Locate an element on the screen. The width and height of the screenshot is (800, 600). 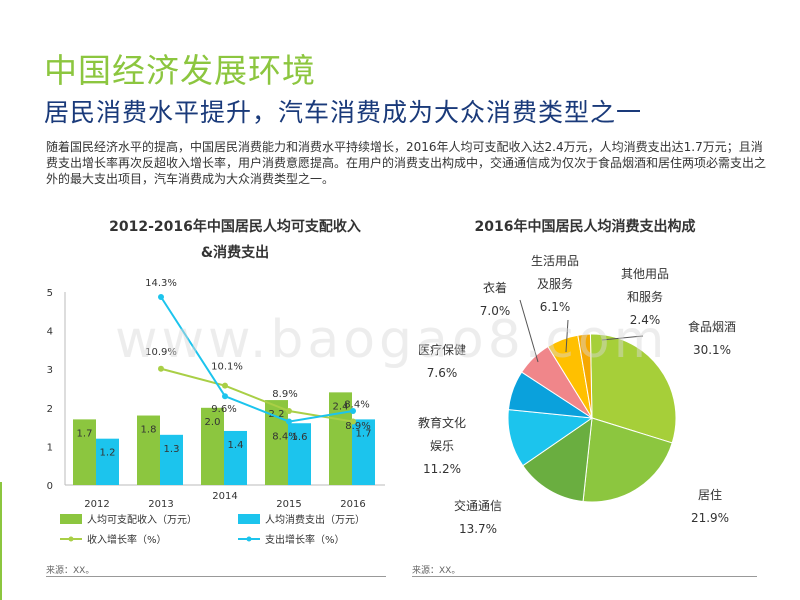
x-tick-label: 2015 is located at coordinates (288, 504).